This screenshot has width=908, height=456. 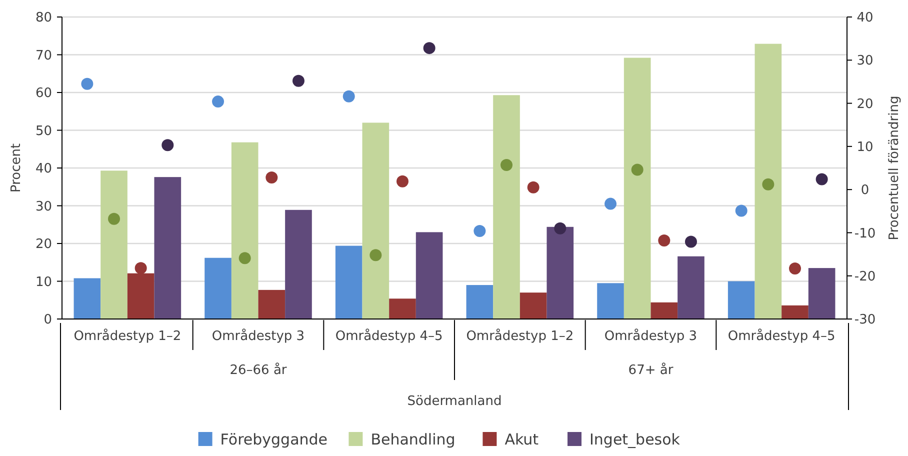 I want to click on y-tick-label: 20, so click(x=43, y=244).